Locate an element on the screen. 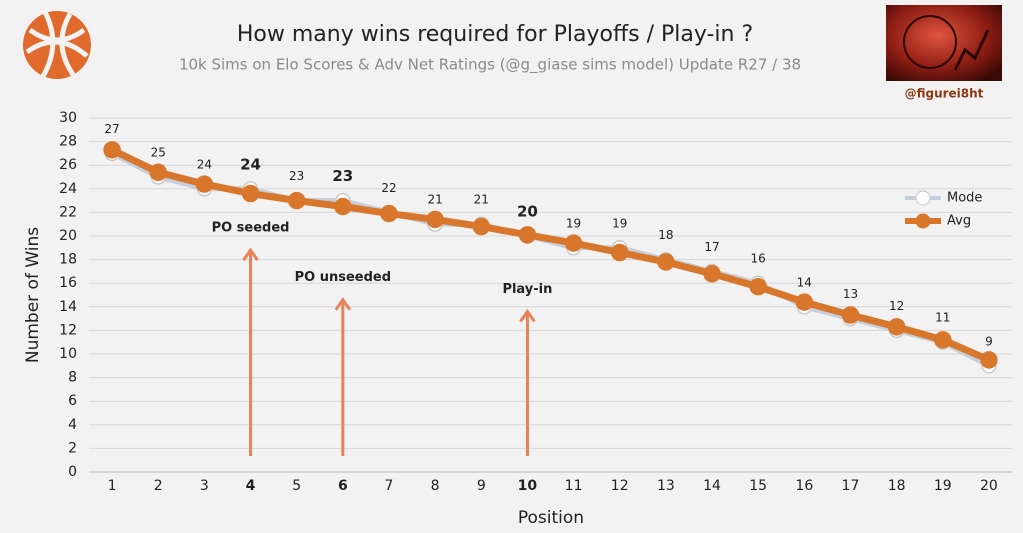 The image size is (1023, 533). credit: @figurei8ht is located at coordinates (944, 94).